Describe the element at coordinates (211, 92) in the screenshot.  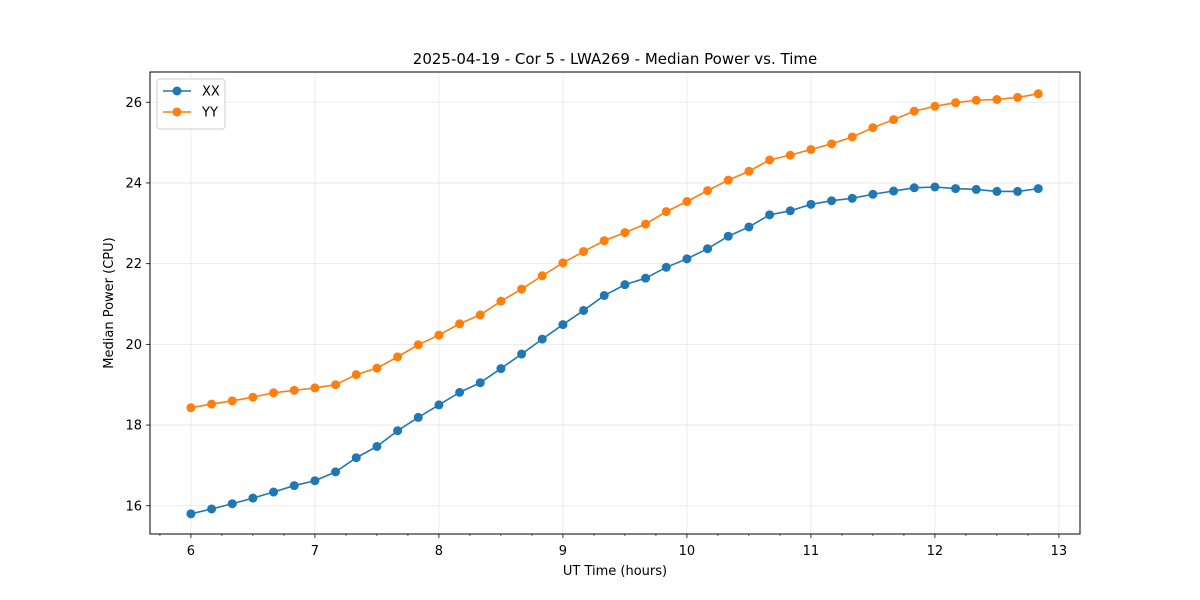
I see `legend-label-xx: XX` at that location.